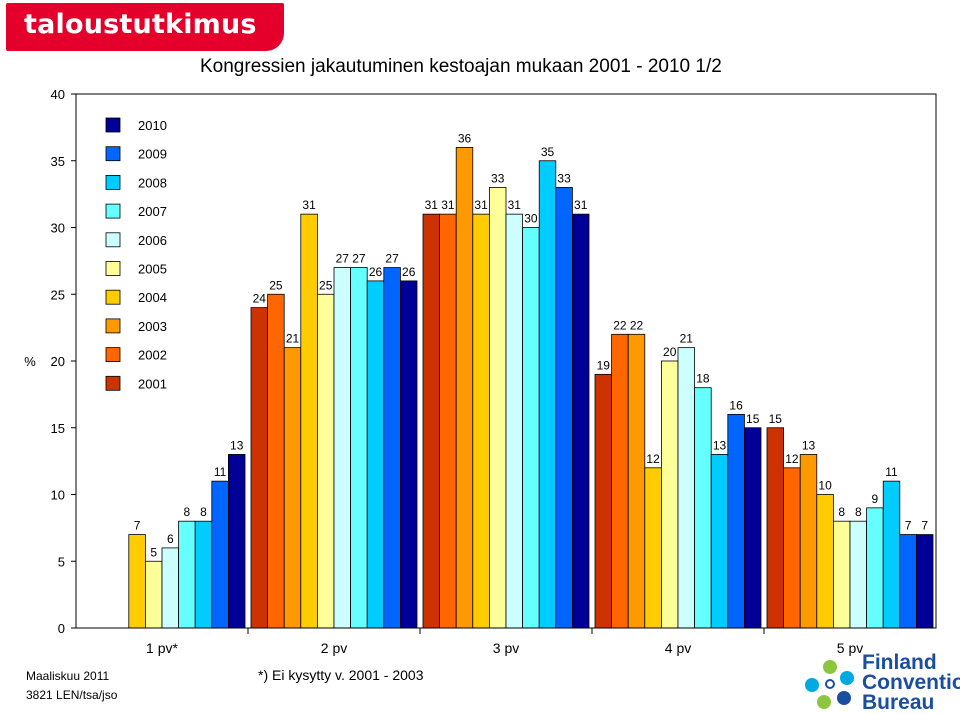 This screenshot has width=960, height=714. Describe the element at coordinates (113, 182) in the screenshot. I see `legend-swatch-2008` at that location.